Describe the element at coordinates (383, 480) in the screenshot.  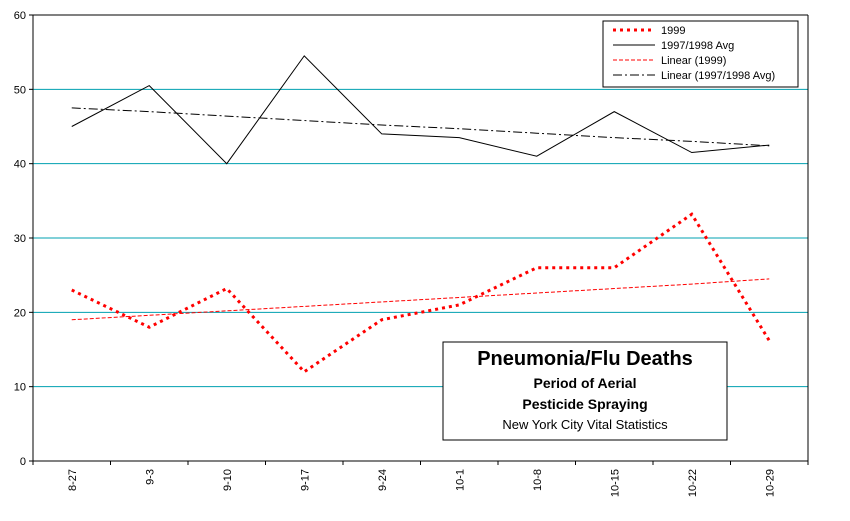
I see `x-tick-label: 9-24` at that location.